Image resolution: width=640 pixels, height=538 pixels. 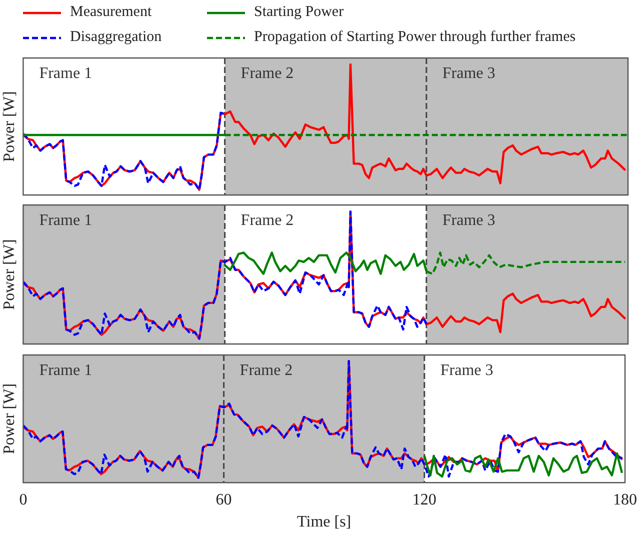 I want to click on x-axis-title: Time [s], so click(x=324, y=522).